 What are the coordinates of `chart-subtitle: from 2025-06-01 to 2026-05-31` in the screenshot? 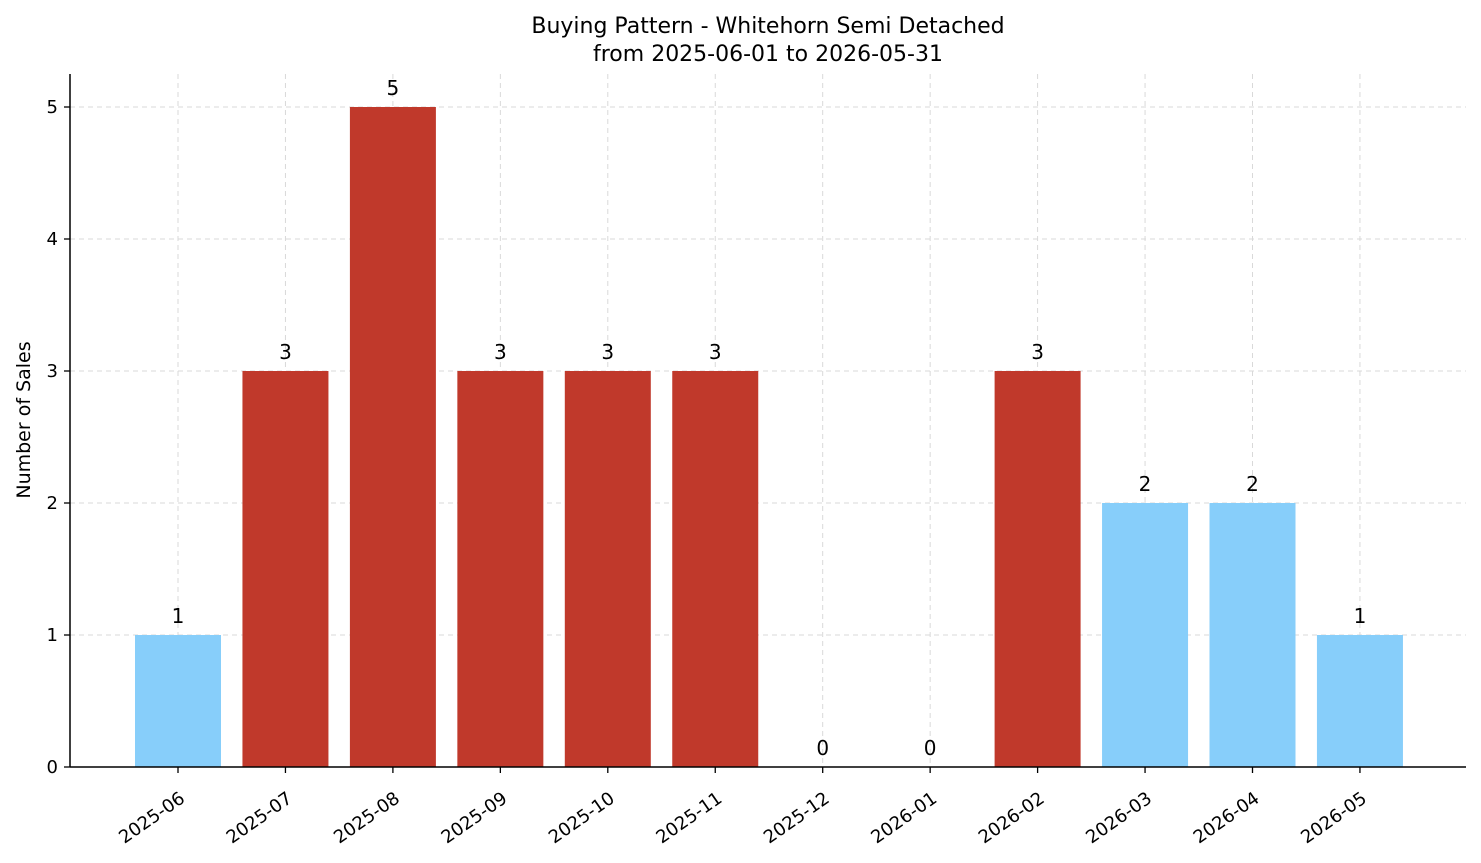 It's located at (768, 54).